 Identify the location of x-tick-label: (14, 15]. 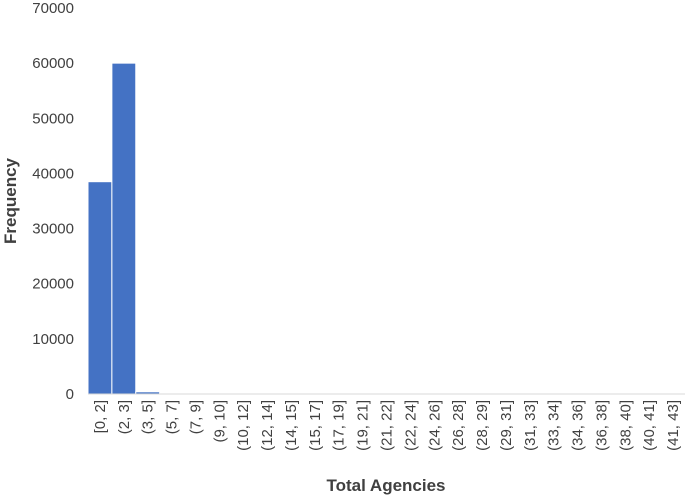
(291, 425).